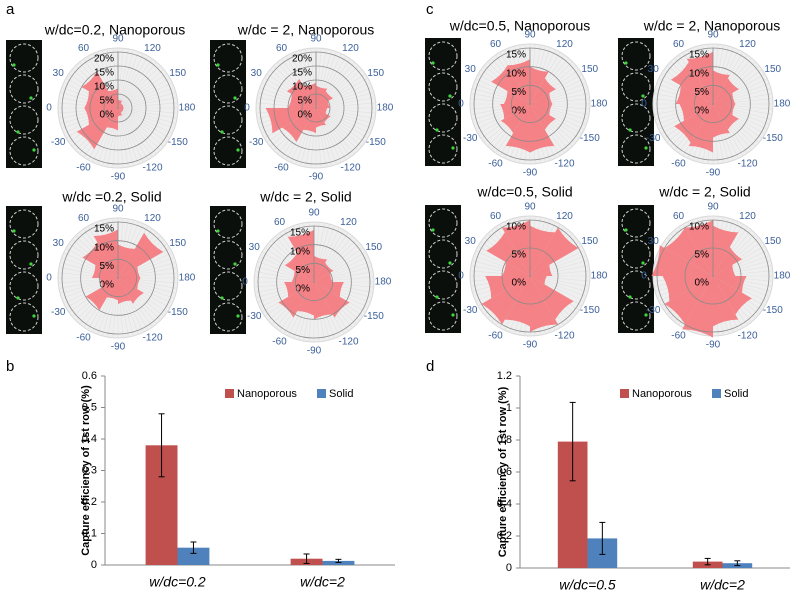 The image size is (800, 601). I want to click on y-tick-label: 1, so click(509, 408).